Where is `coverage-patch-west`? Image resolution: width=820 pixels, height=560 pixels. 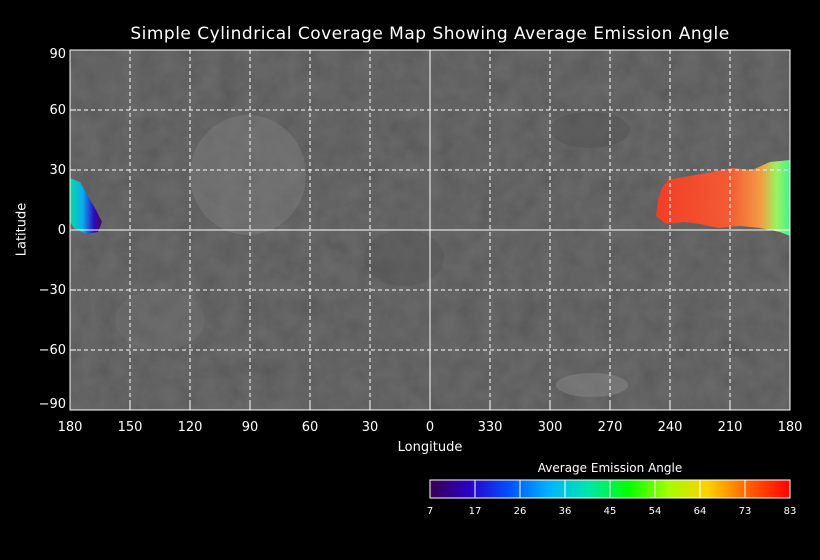
coverage-patch-west is located at coordinates (86, 206).